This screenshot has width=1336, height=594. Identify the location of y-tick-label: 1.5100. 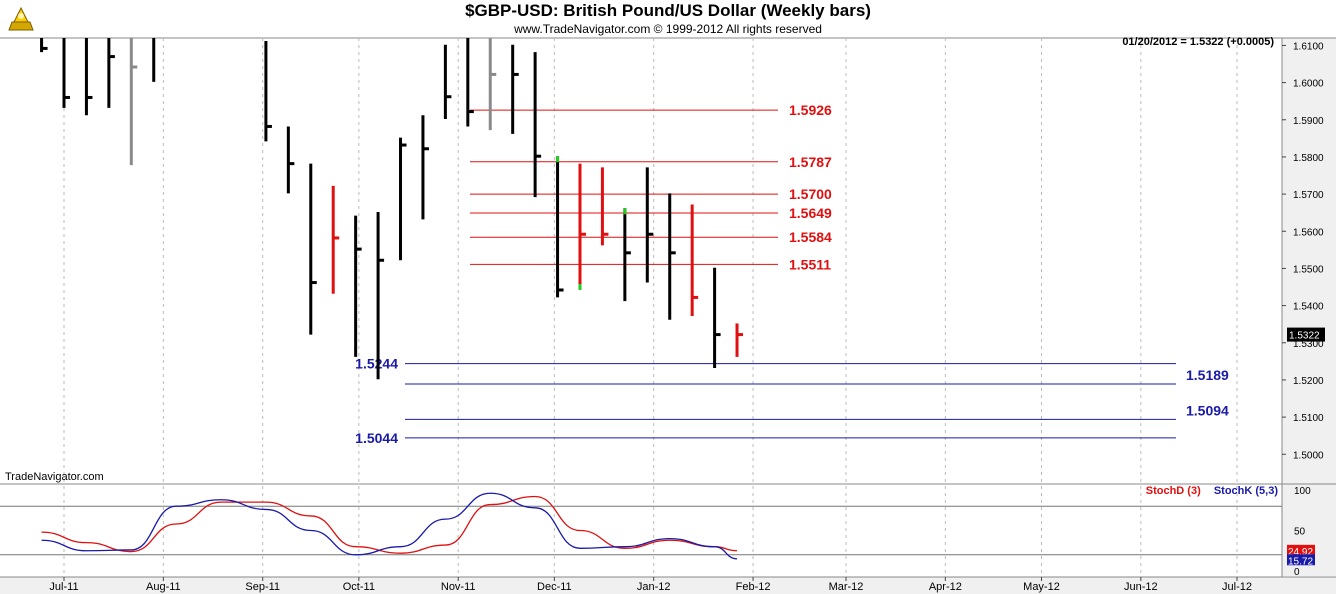
(1308, 418).